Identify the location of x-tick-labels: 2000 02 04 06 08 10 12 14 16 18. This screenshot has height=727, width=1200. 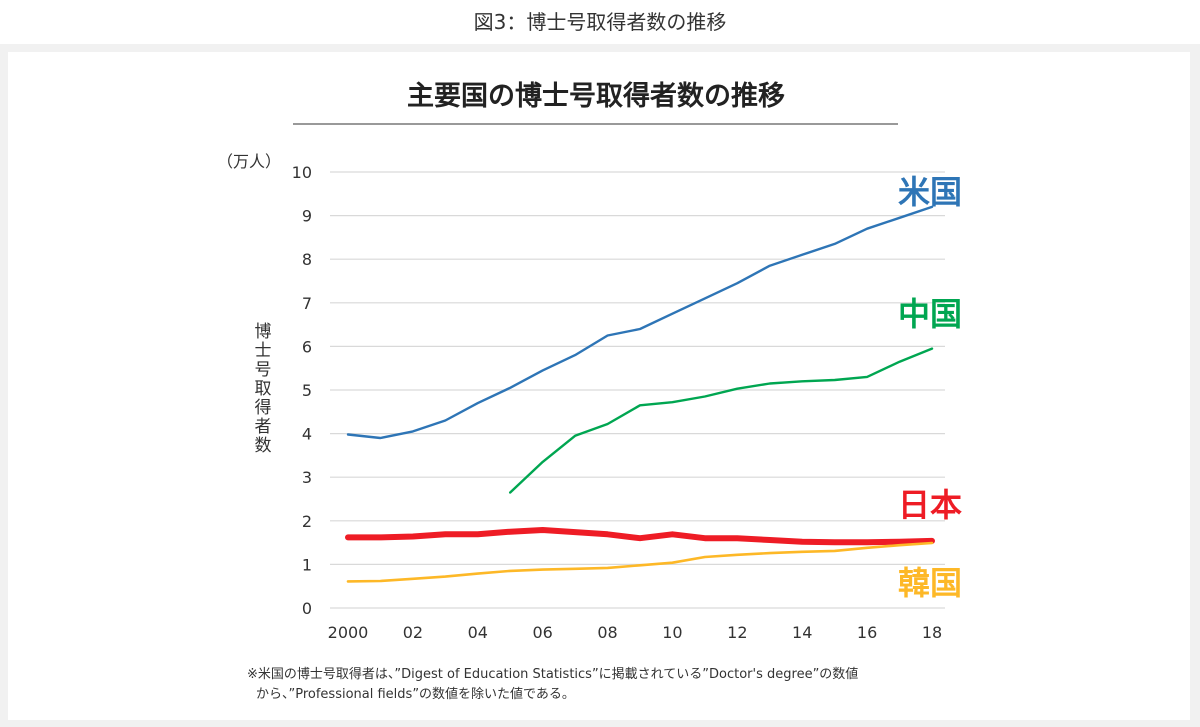
(635, 632).